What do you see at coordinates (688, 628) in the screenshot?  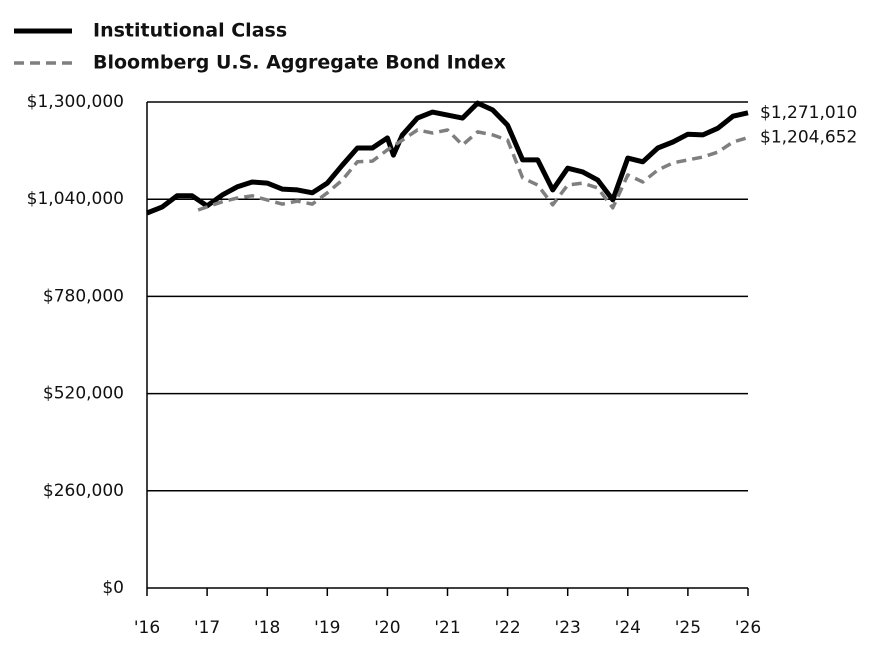 I see `x-tick-label: '25` at bounding box center [688, 628].